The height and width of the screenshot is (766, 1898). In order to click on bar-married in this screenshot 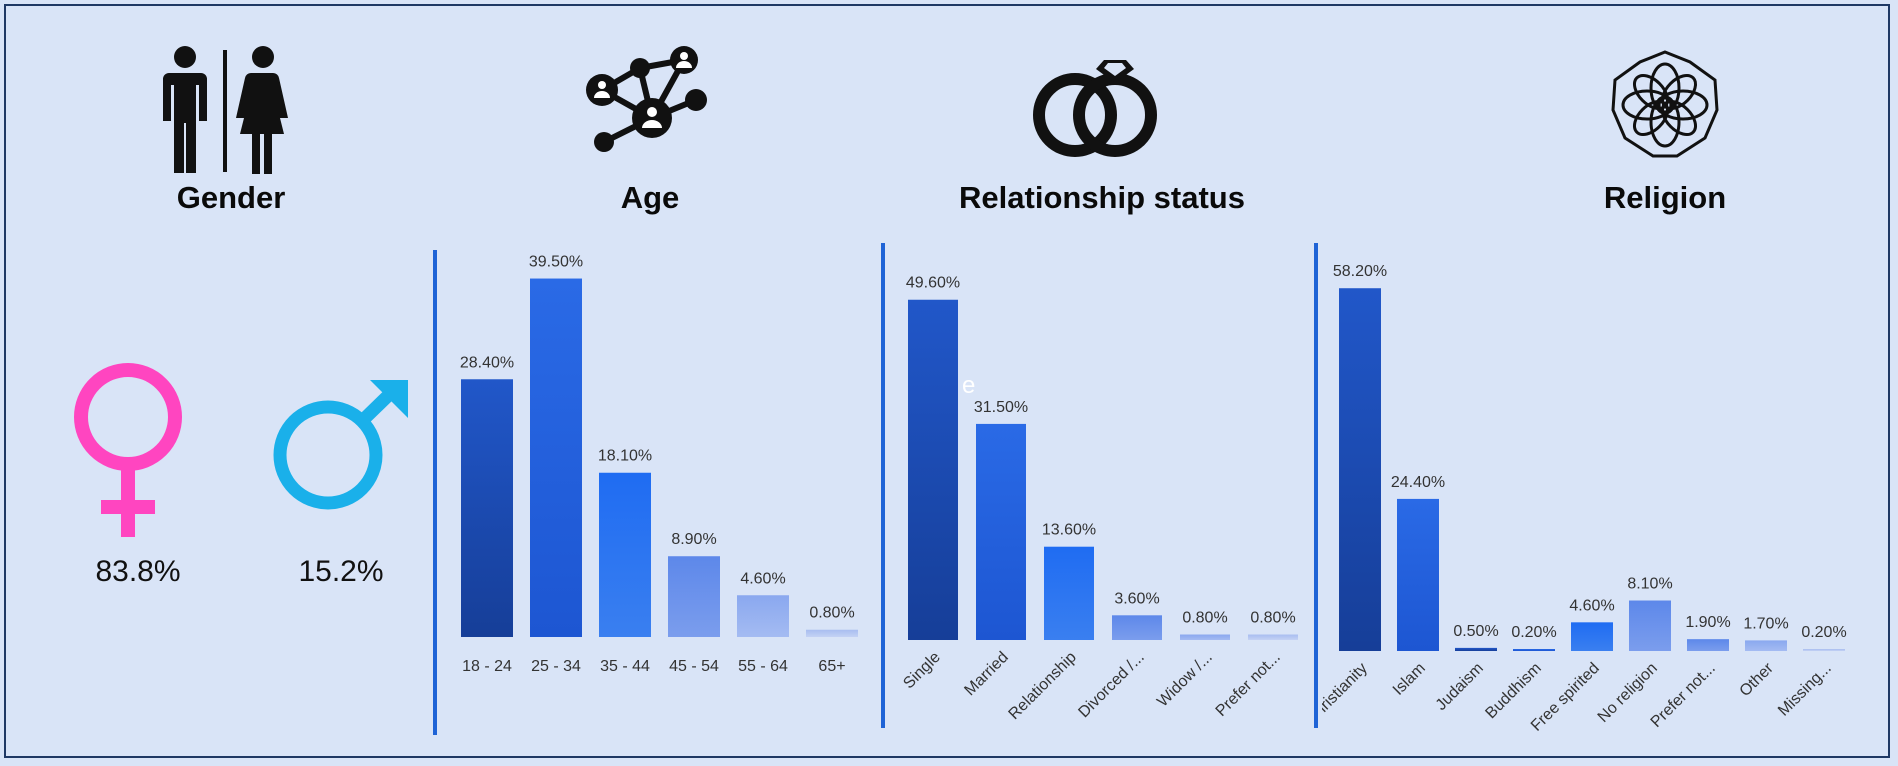, I will do `click(1001, 531)`.